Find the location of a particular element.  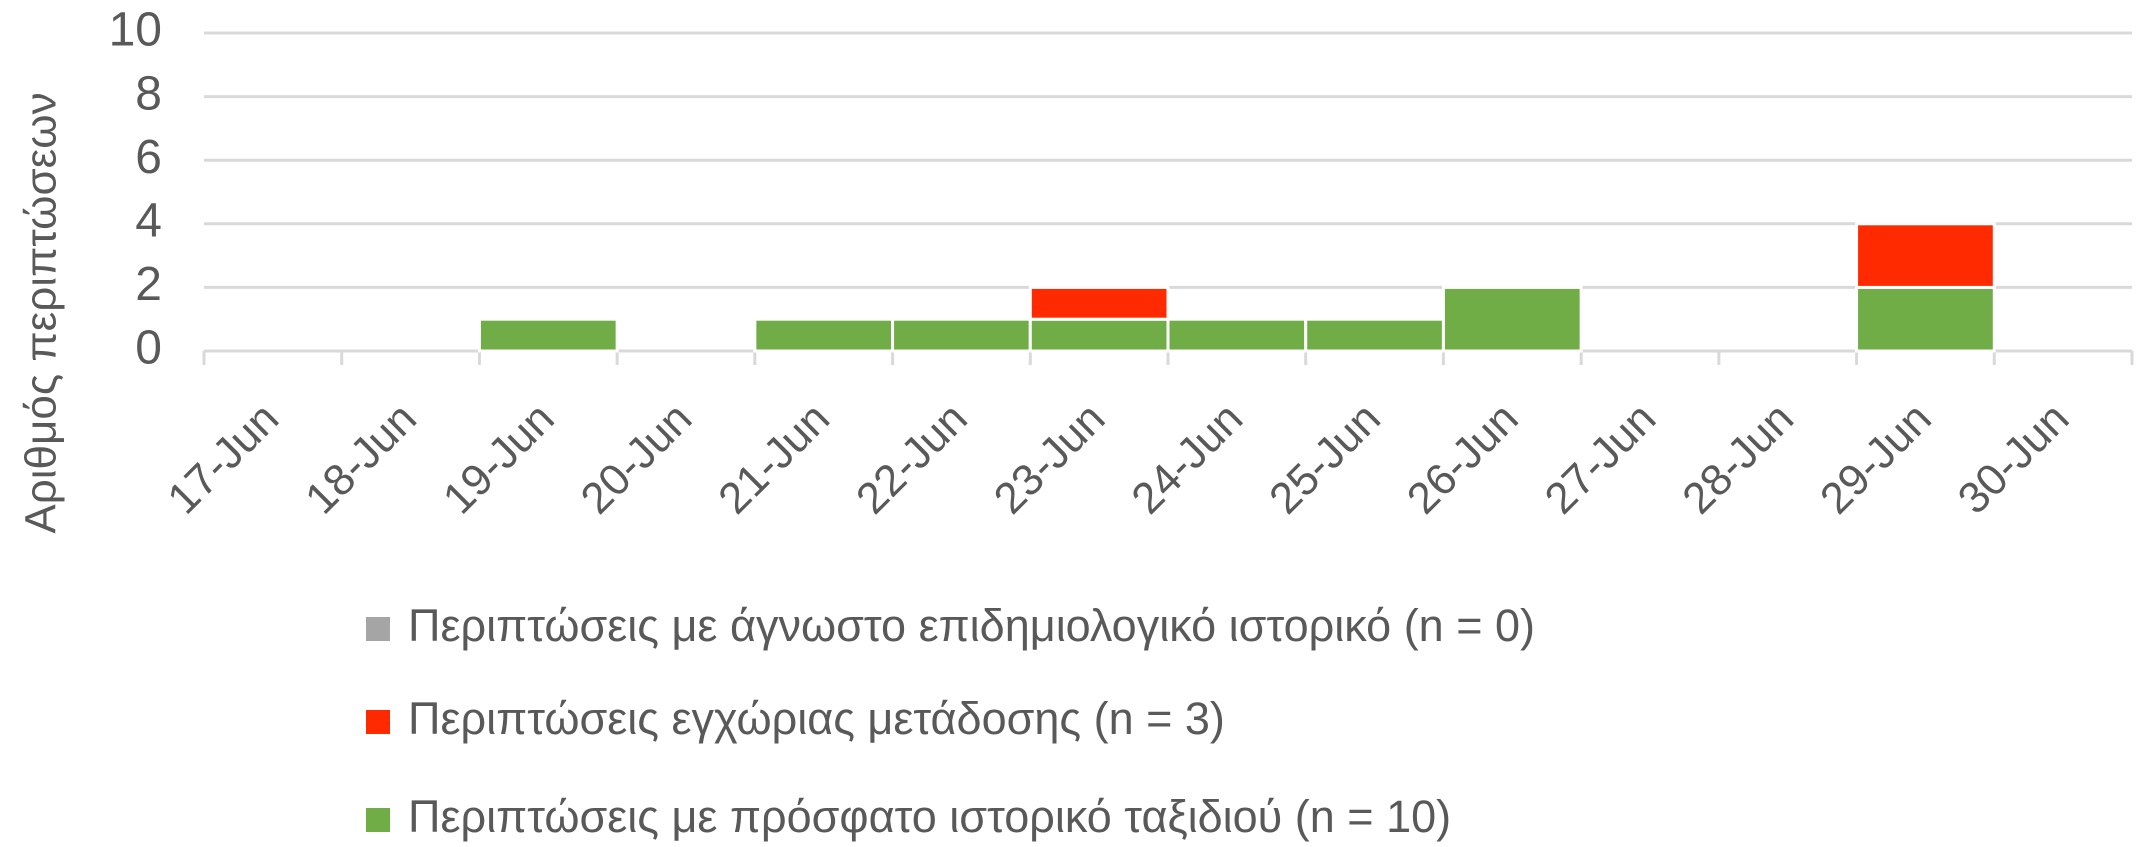

x-tick-label: 29-Jun is located at coordinates (1876, 459).